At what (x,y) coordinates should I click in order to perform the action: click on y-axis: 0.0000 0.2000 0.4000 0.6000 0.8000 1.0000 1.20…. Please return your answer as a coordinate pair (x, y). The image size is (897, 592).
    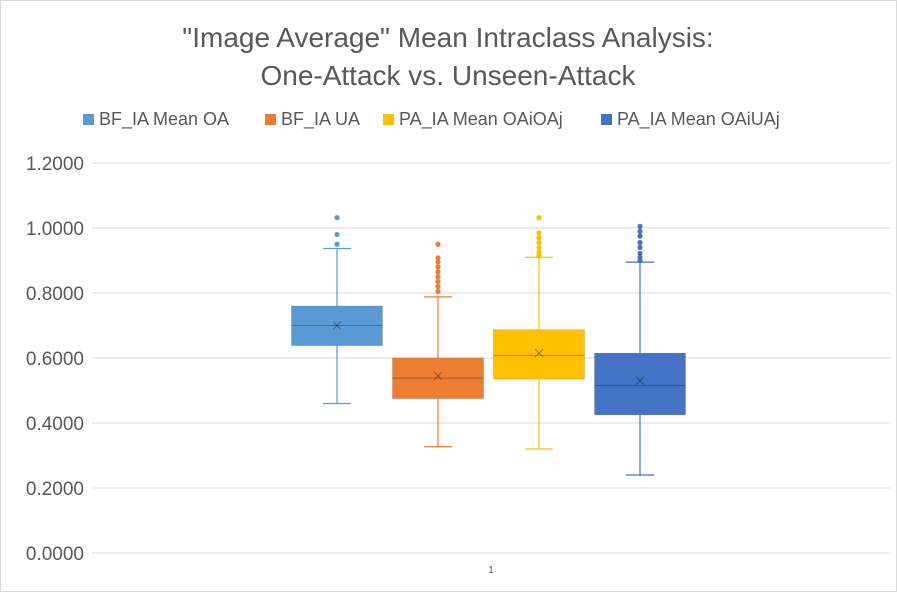
    Looking at the image, I should click on (55, 359).